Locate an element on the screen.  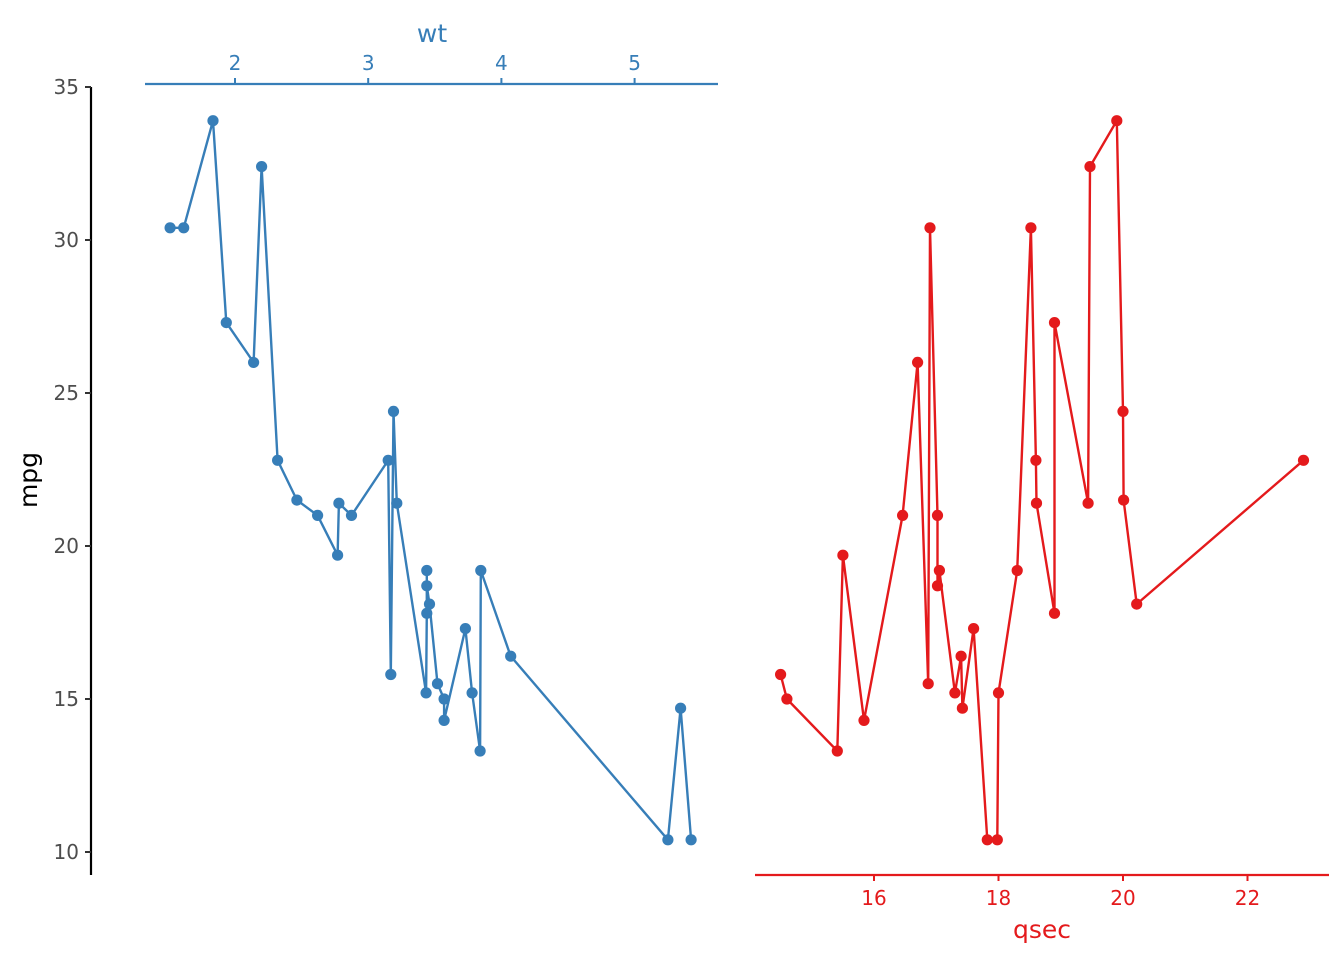
qsec-x-tick-label: 20 is located at coordinates (1122, 898).